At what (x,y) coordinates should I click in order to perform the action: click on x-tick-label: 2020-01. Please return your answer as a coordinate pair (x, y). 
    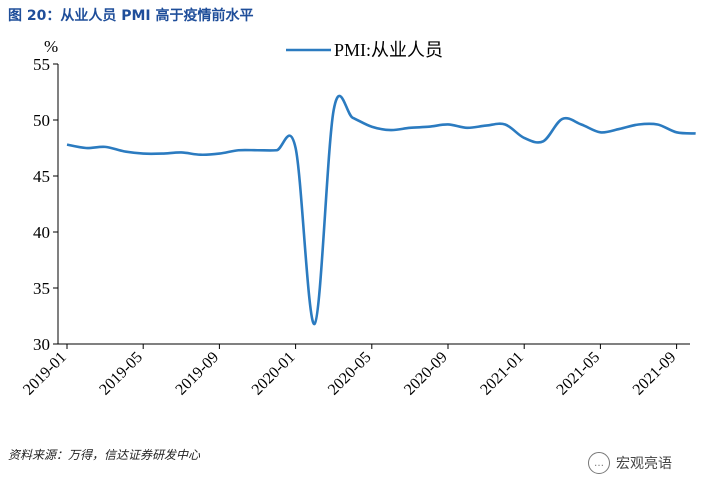
    Looking at the image, I should click on (274, 374).